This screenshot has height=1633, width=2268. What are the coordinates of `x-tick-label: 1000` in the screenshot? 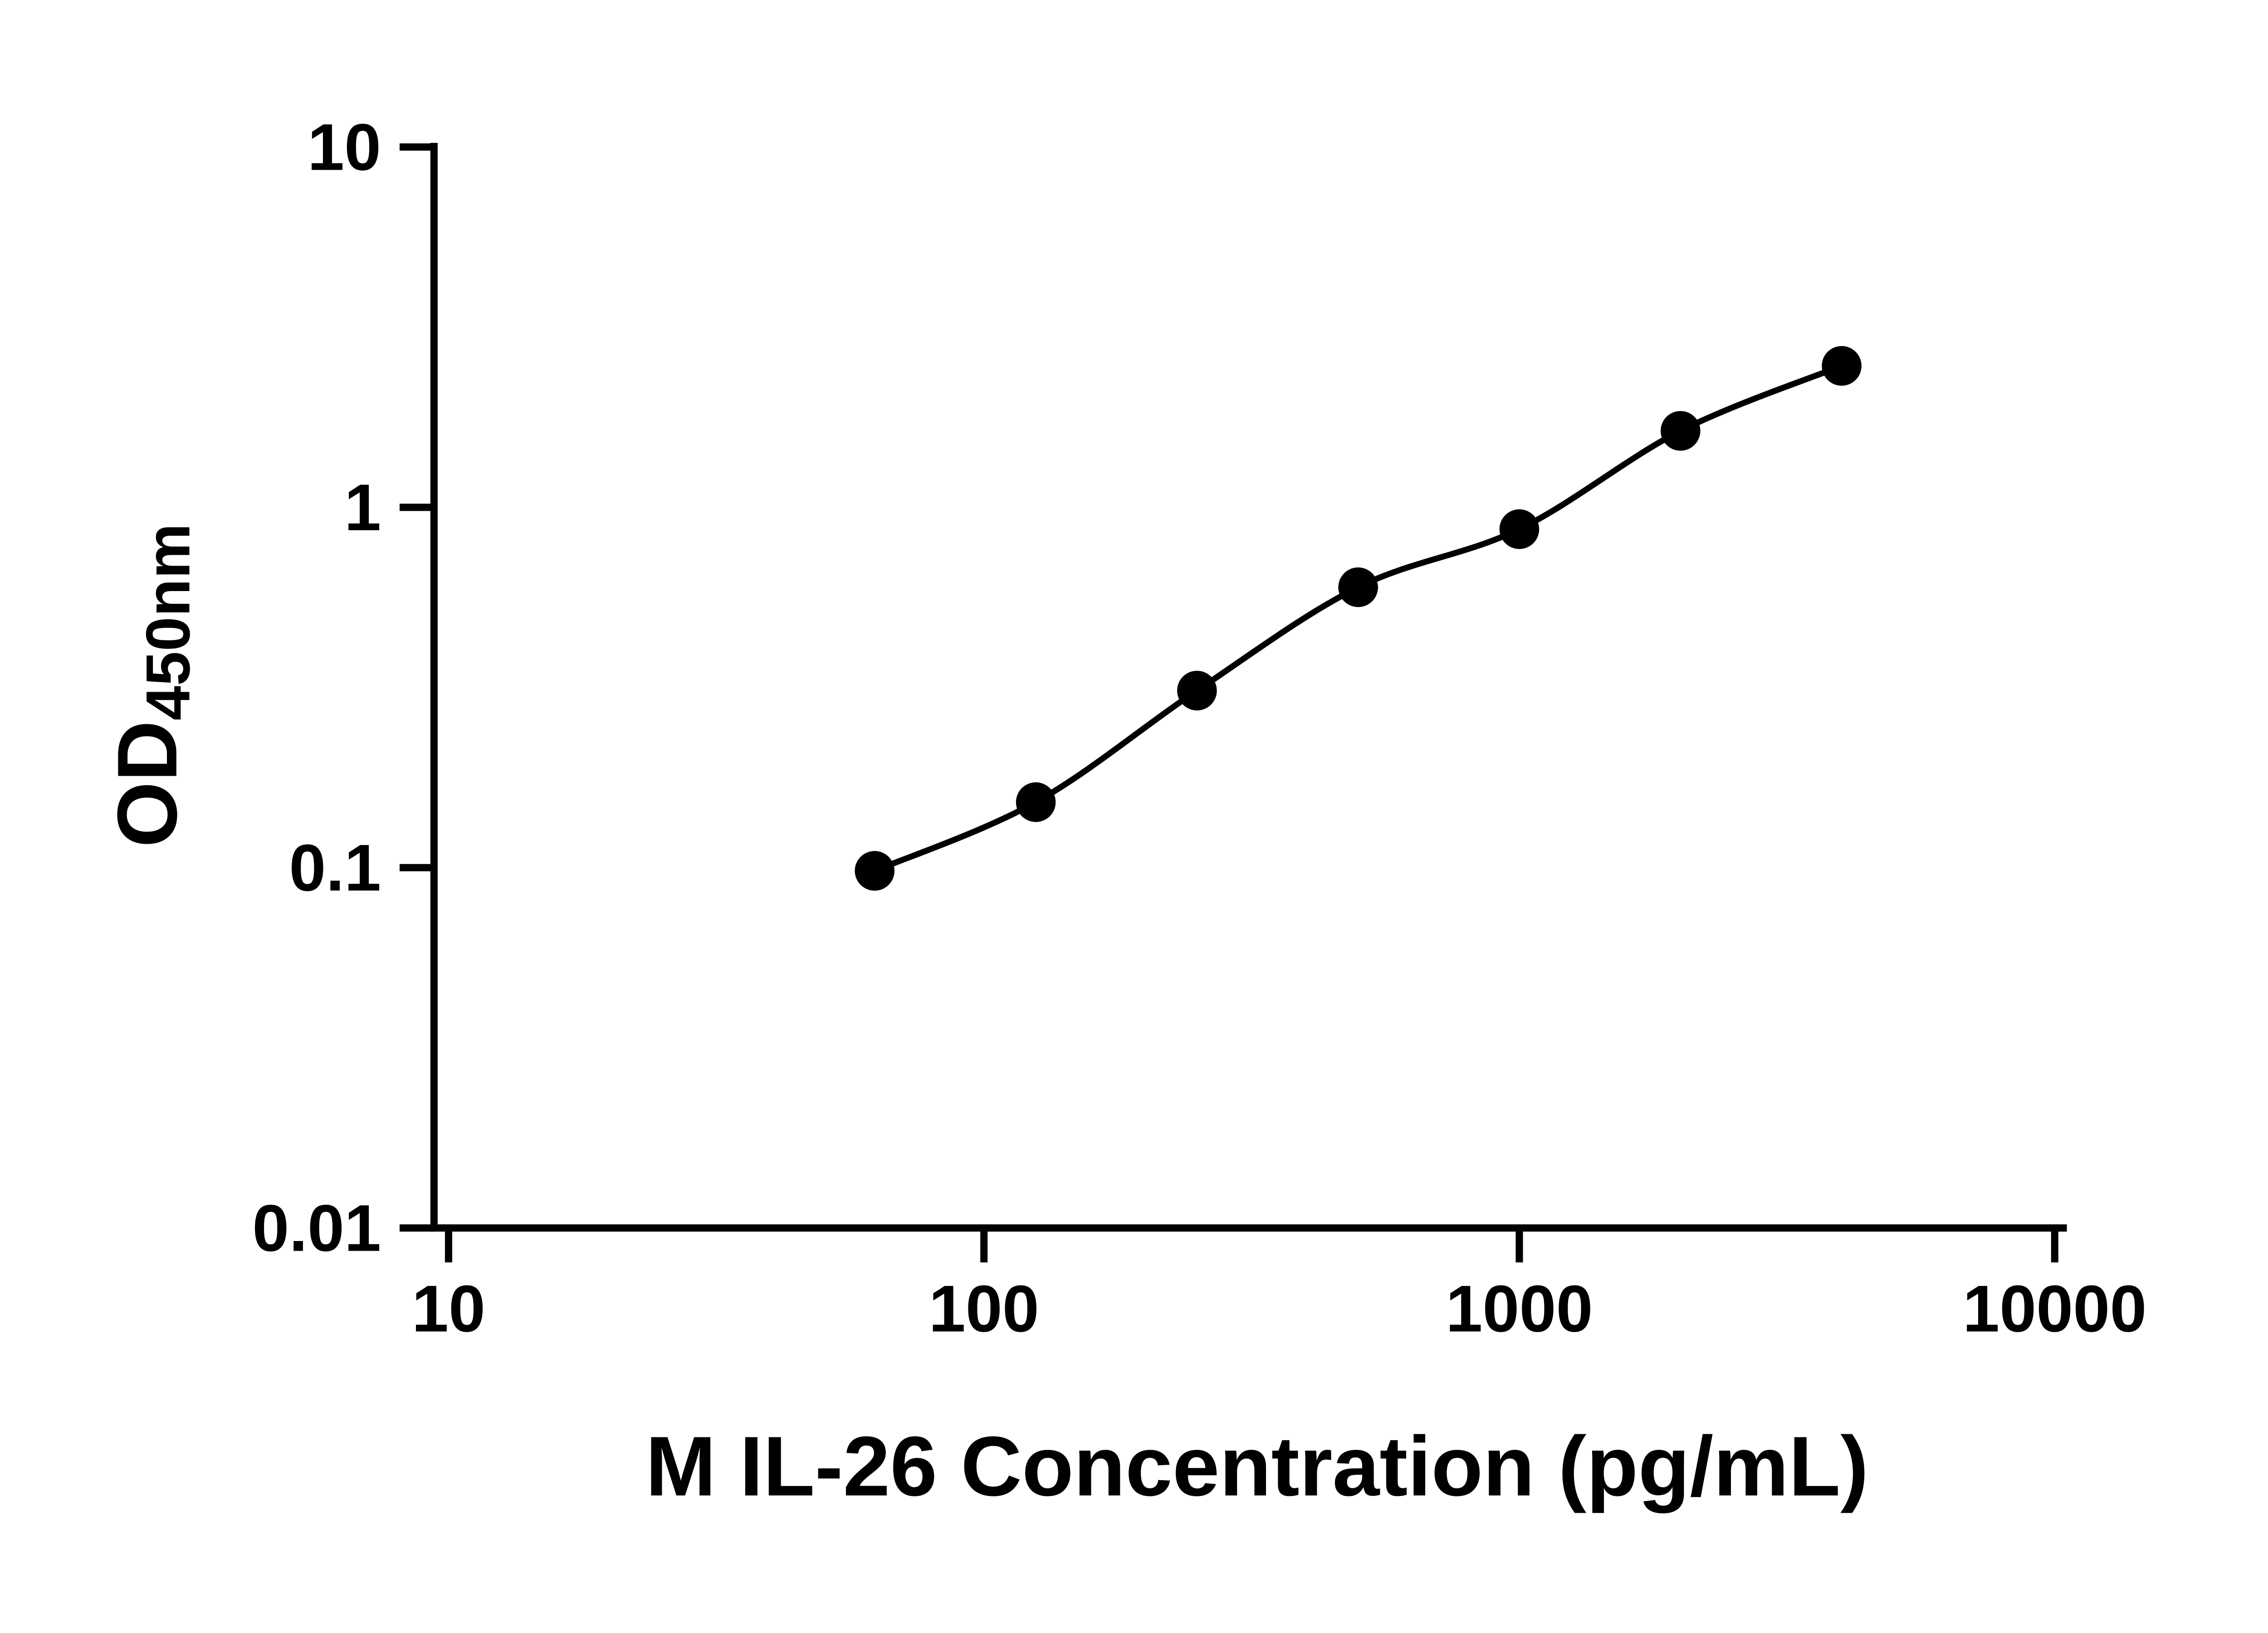 It's located at (1519, 1308).